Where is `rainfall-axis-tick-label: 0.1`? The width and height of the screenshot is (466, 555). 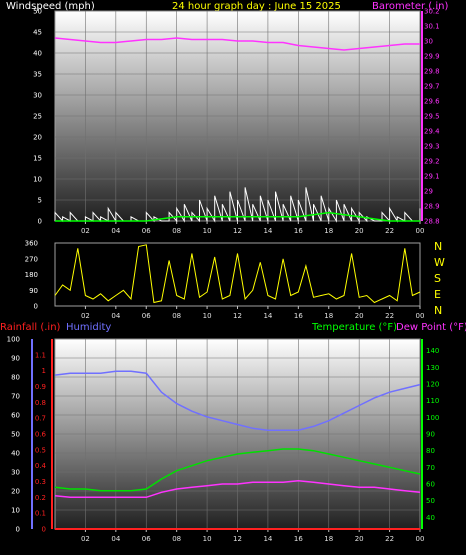
rainfall-axis-tick-label: 0.1 is located at coordinates (40, 514).